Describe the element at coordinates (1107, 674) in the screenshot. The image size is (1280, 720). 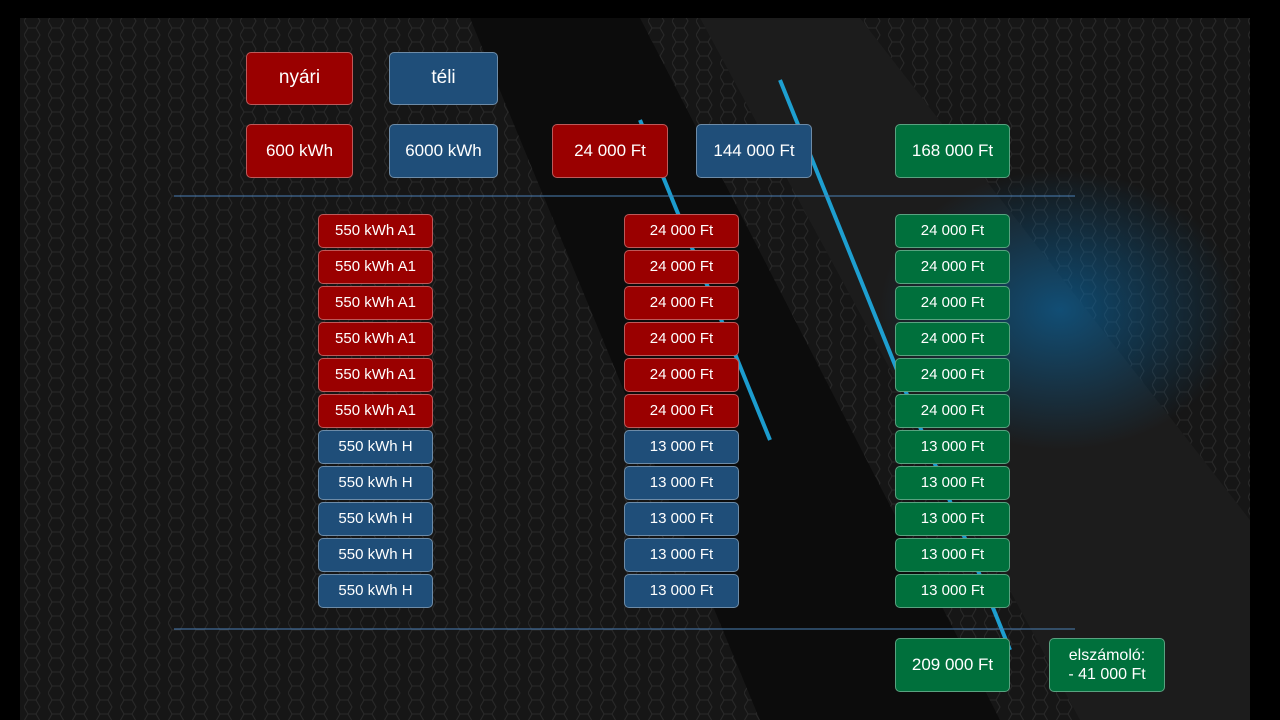
I see `box-text: - 41 000 Ft` at that location.